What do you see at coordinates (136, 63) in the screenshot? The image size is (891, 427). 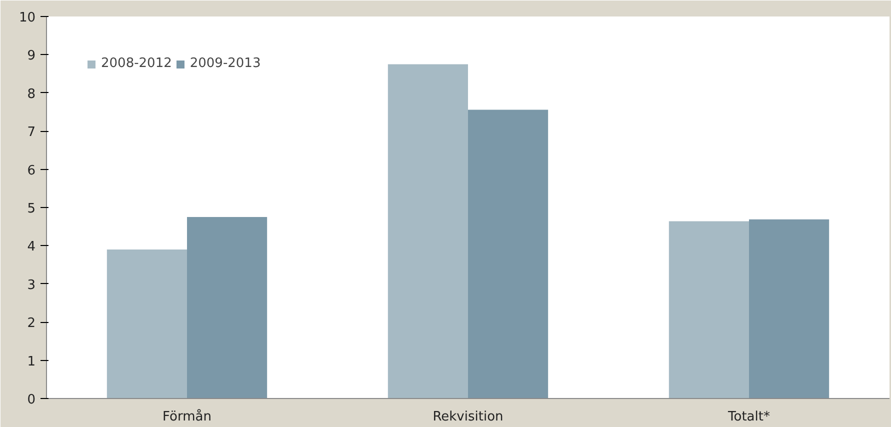 I see `legend-label: 2008-2012` at bounding box center [136, 63].